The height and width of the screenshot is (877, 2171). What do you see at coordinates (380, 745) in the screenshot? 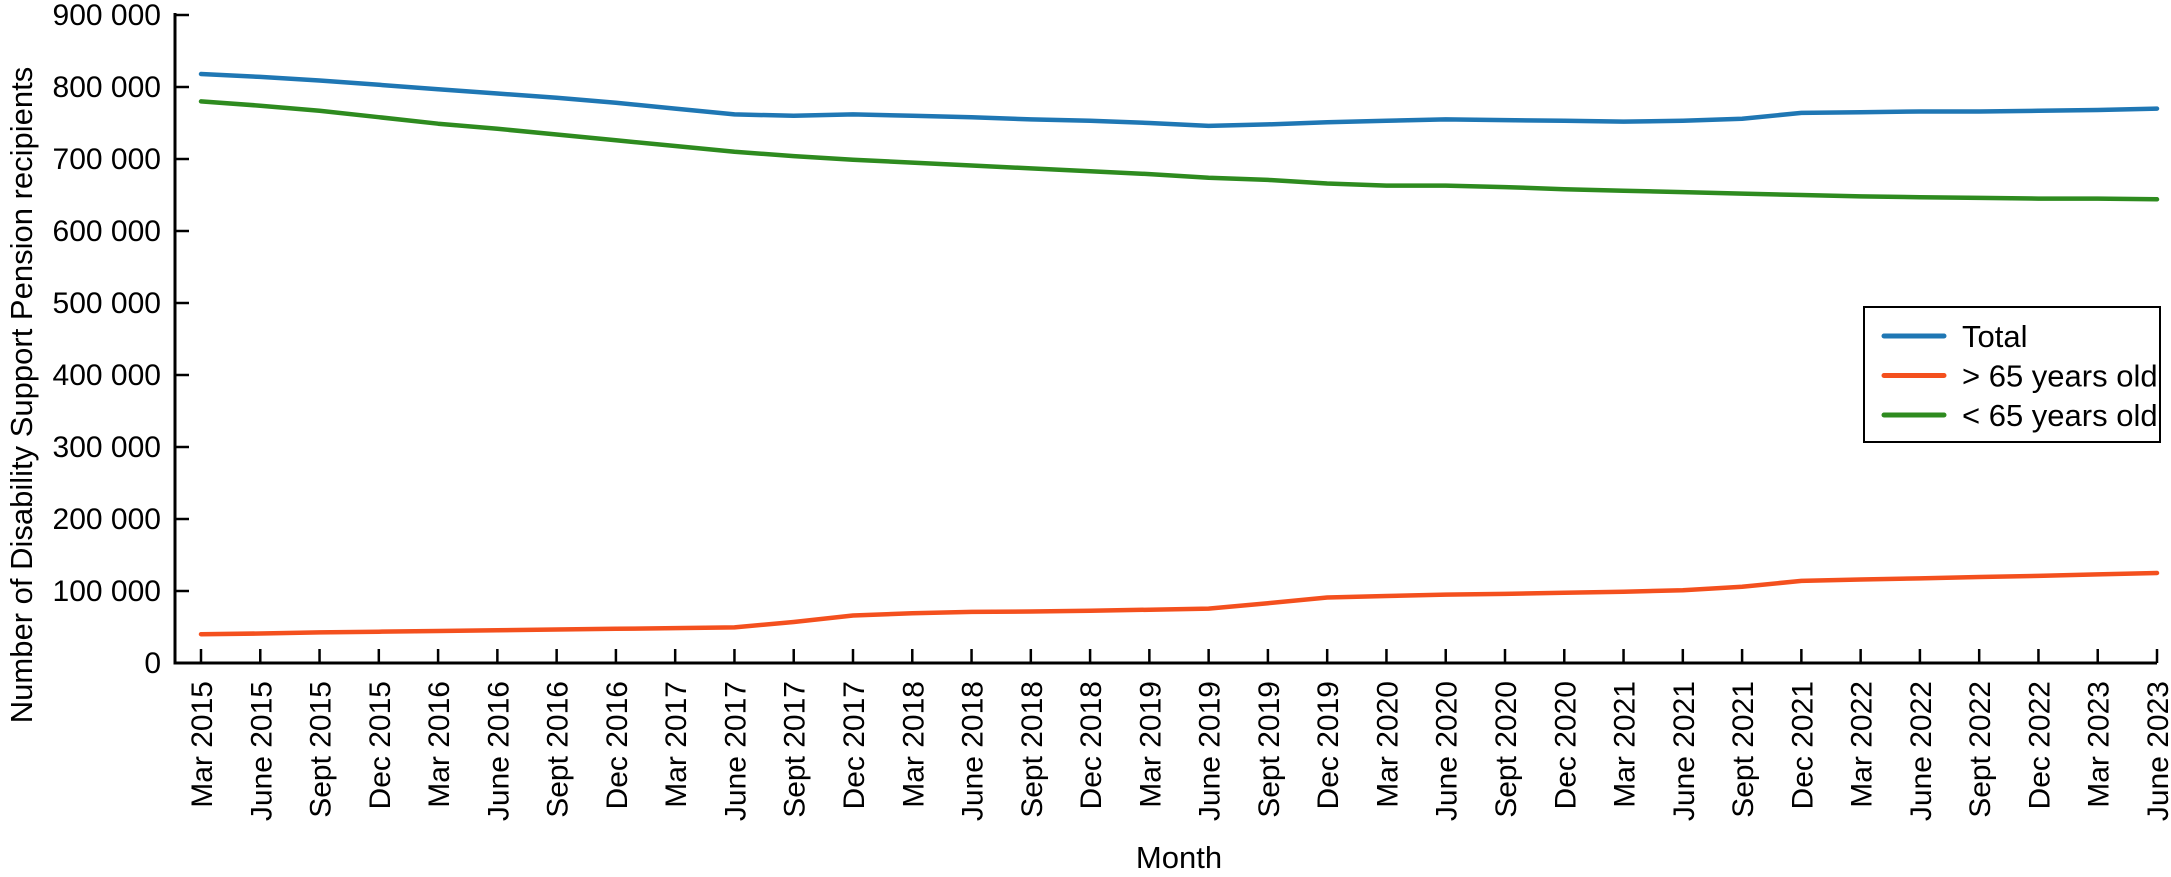
I see `x-tick-label: Dec 2015` at bounding box center [380, 745].